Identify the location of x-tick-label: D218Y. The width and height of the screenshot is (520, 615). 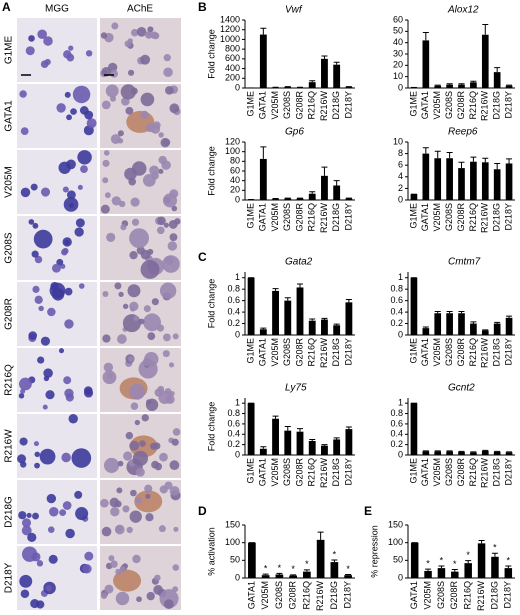
(348, 105).